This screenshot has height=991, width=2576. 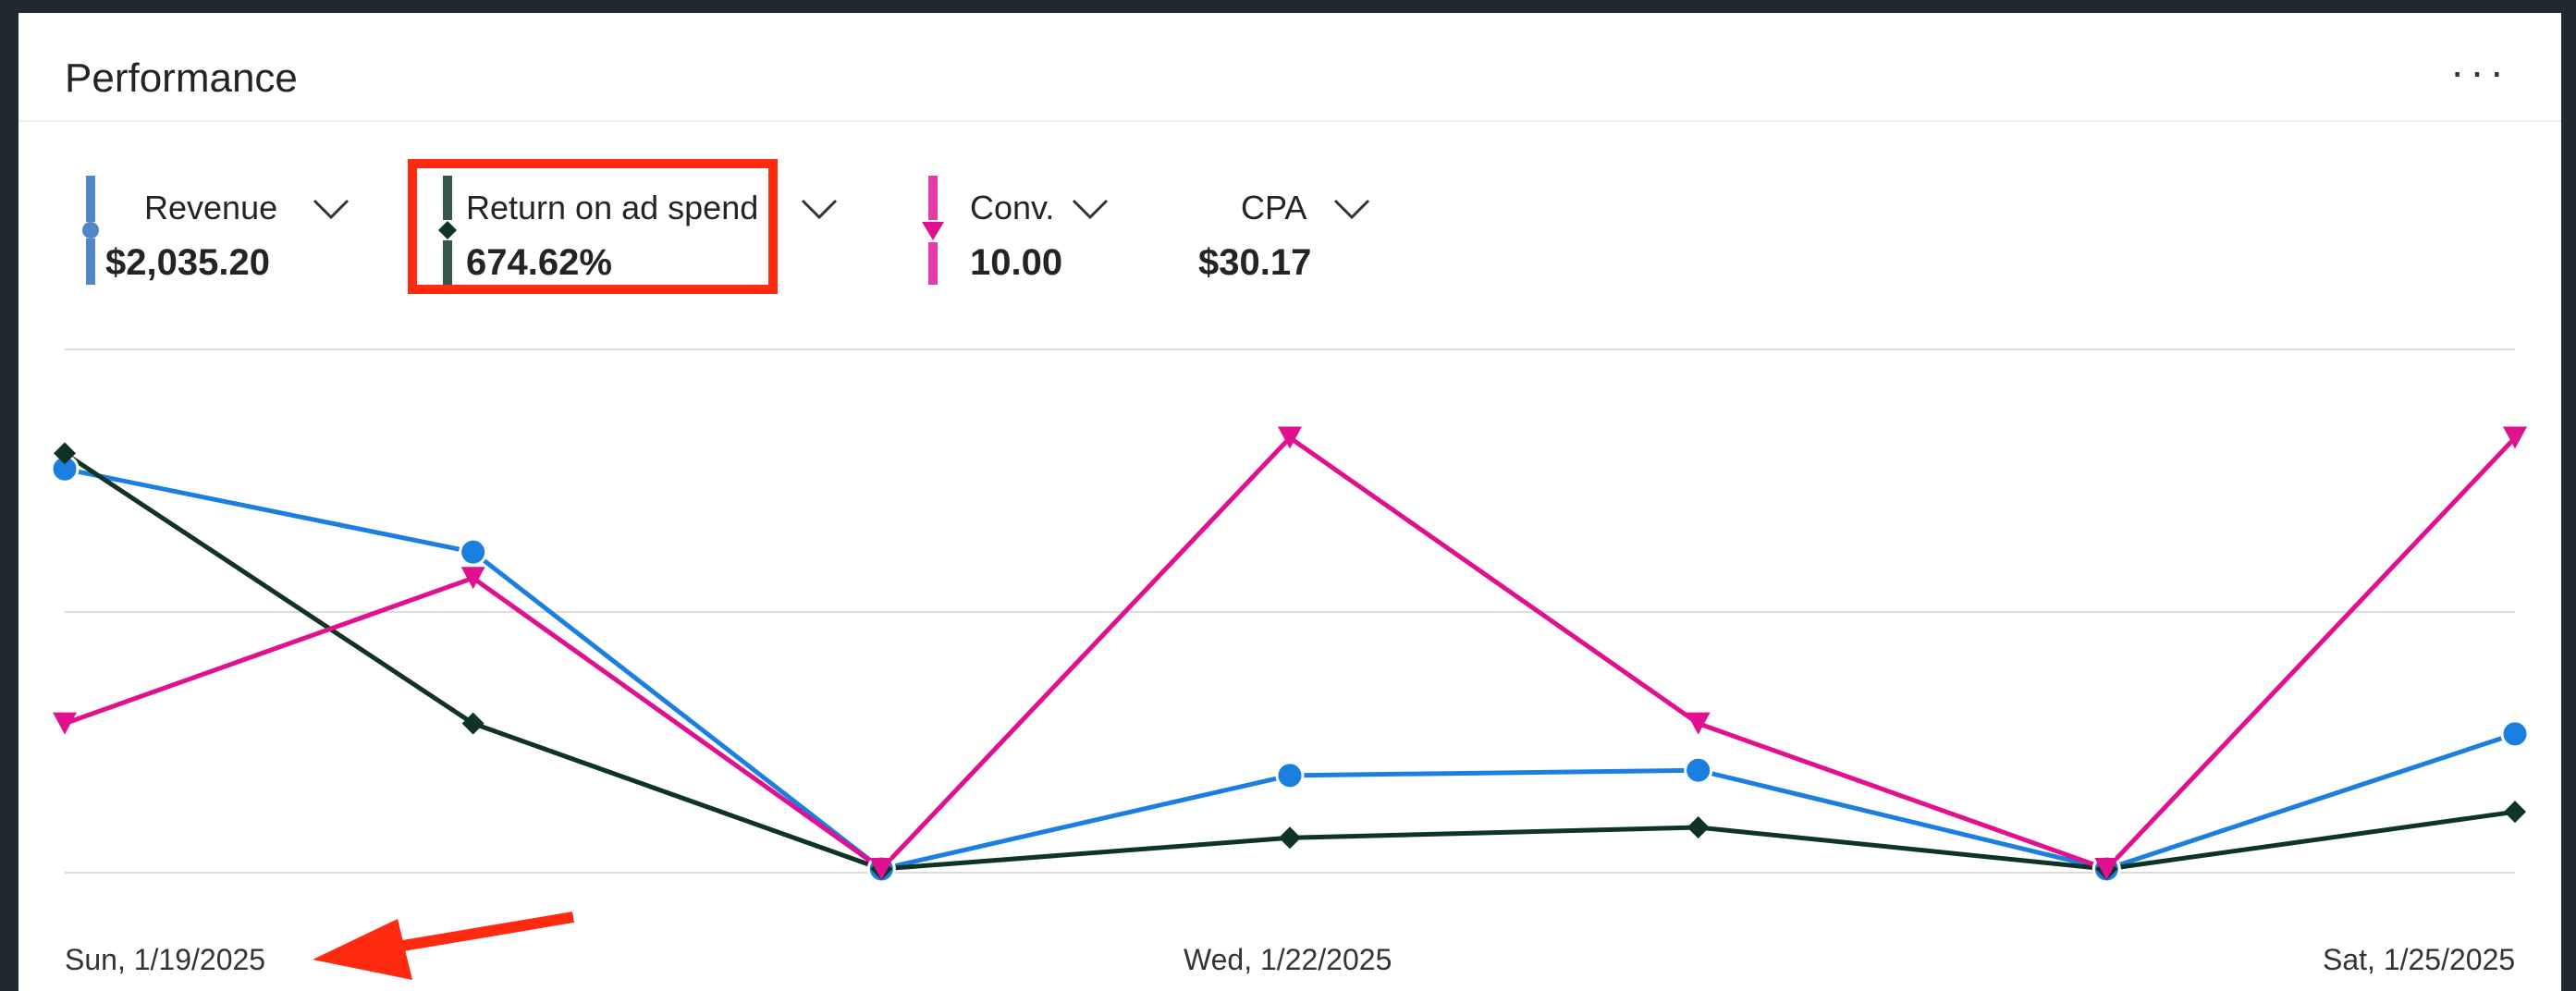 What do you see at coordinates (1289, 121) in the screenshot?
I see `header-divider` at bounding box center [1289, 121].